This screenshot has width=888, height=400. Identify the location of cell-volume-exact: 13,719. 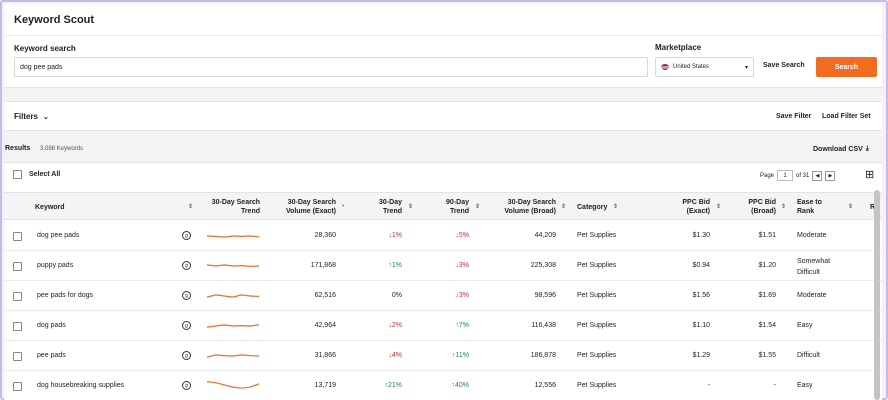
(325, 385).